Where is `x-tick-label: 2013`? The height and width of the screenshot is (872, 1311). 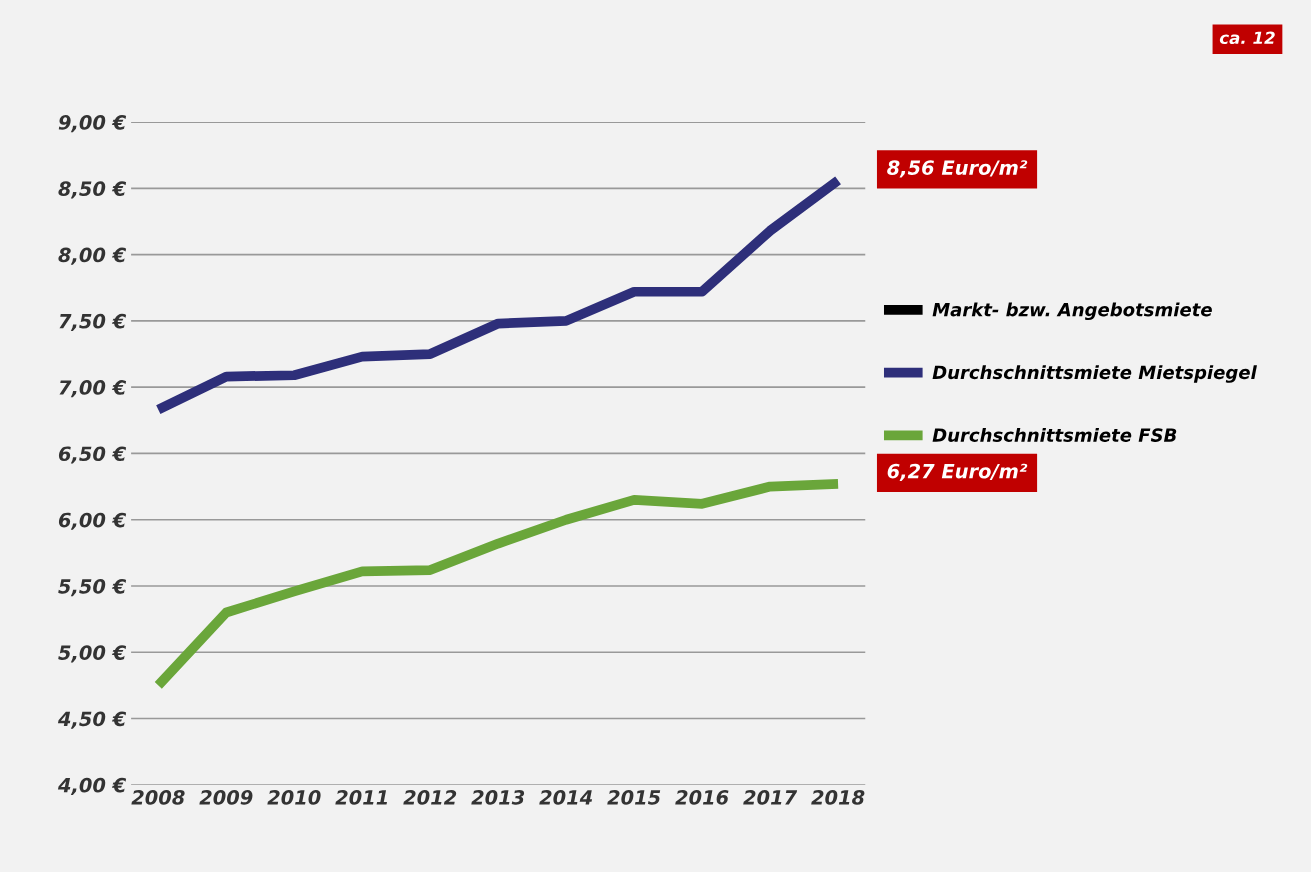 x-tick-label: 2013 is located at coordinates (498, 797).